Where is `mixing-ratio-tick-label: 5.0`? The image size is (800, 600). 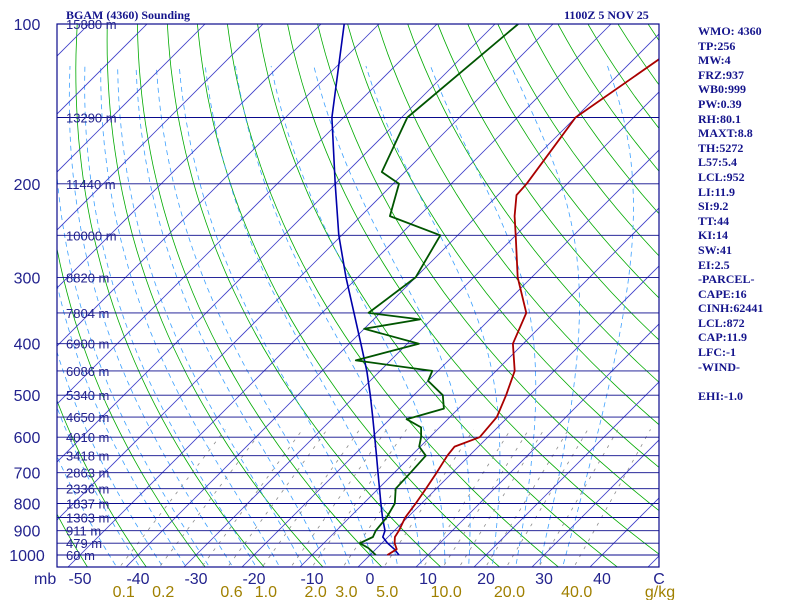 mixing-ratio-tick-label: 5.0 is located at coordinates (387, 592).